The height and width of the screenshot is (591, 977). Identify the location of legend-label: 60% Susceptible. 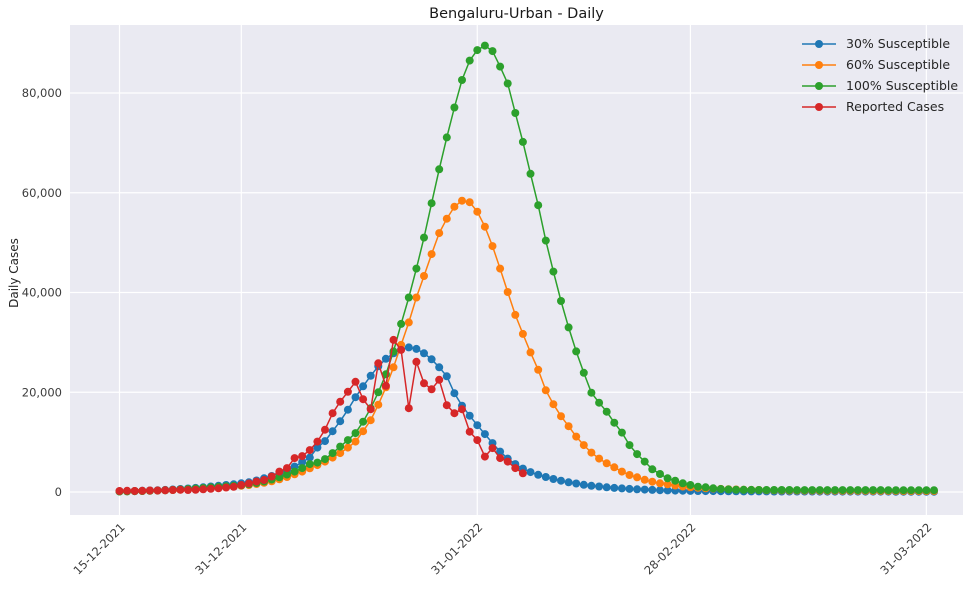
(898, 64).